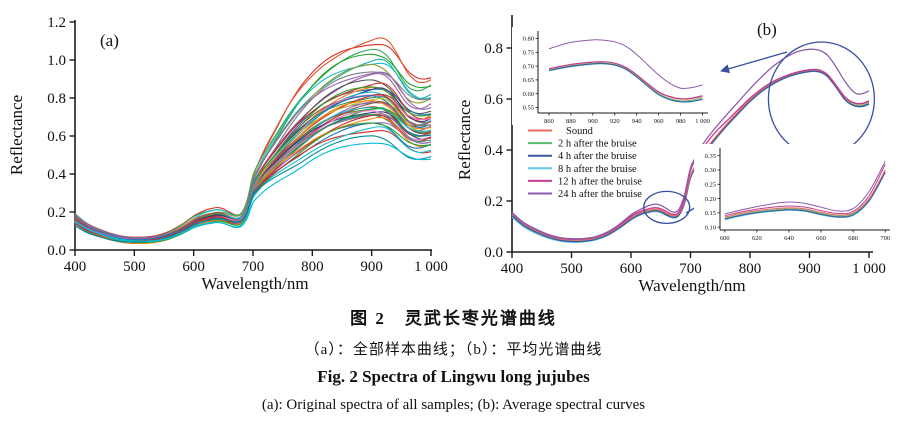  What do you see at coordinates (821, 99) in the screenshot?
I see `zoom-ellipse-nir-zoom` at bounding box center [821, 99].